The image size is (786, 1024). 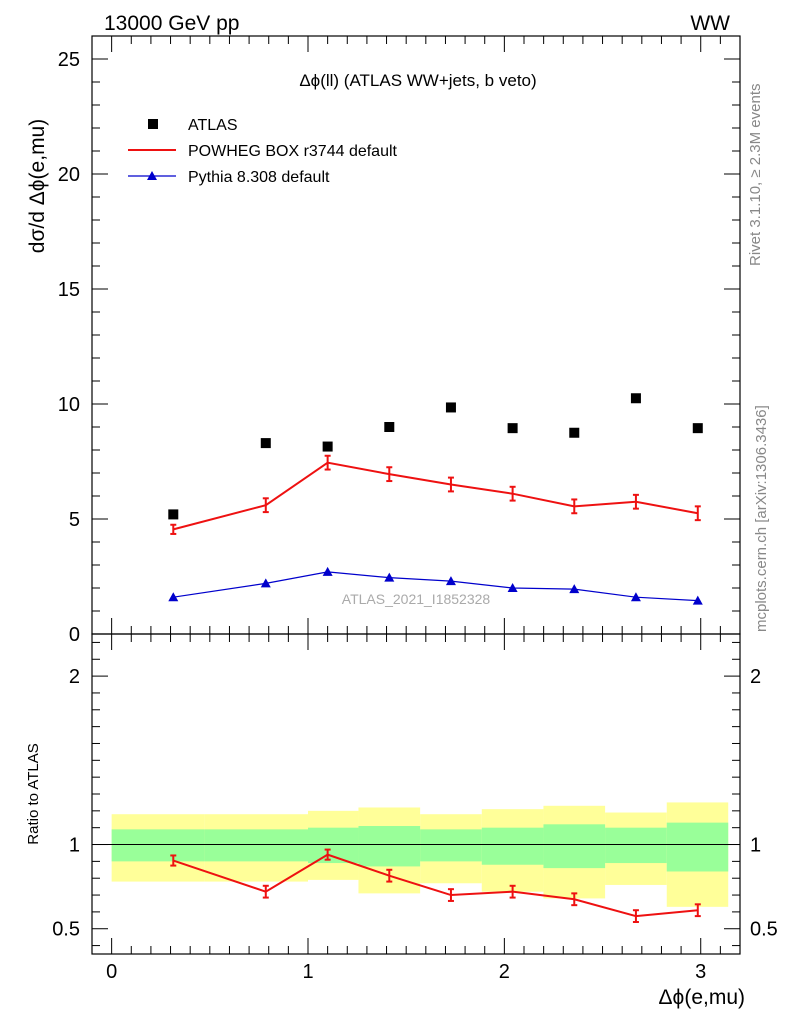 I want to click on legend-label: Pythia 8.308 default, so click(x=259, y=177).